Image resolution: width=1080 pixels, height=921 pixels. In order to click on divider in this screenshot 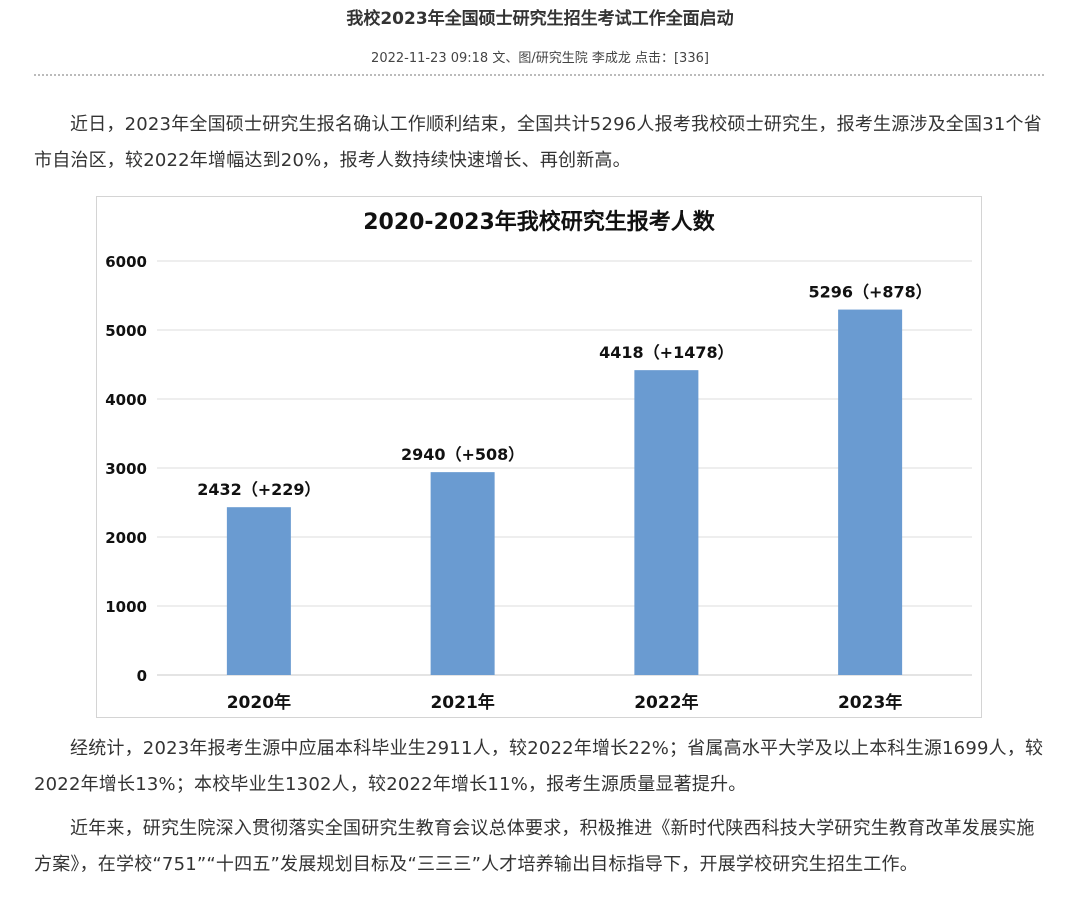, I will do `click(539, 75)`.